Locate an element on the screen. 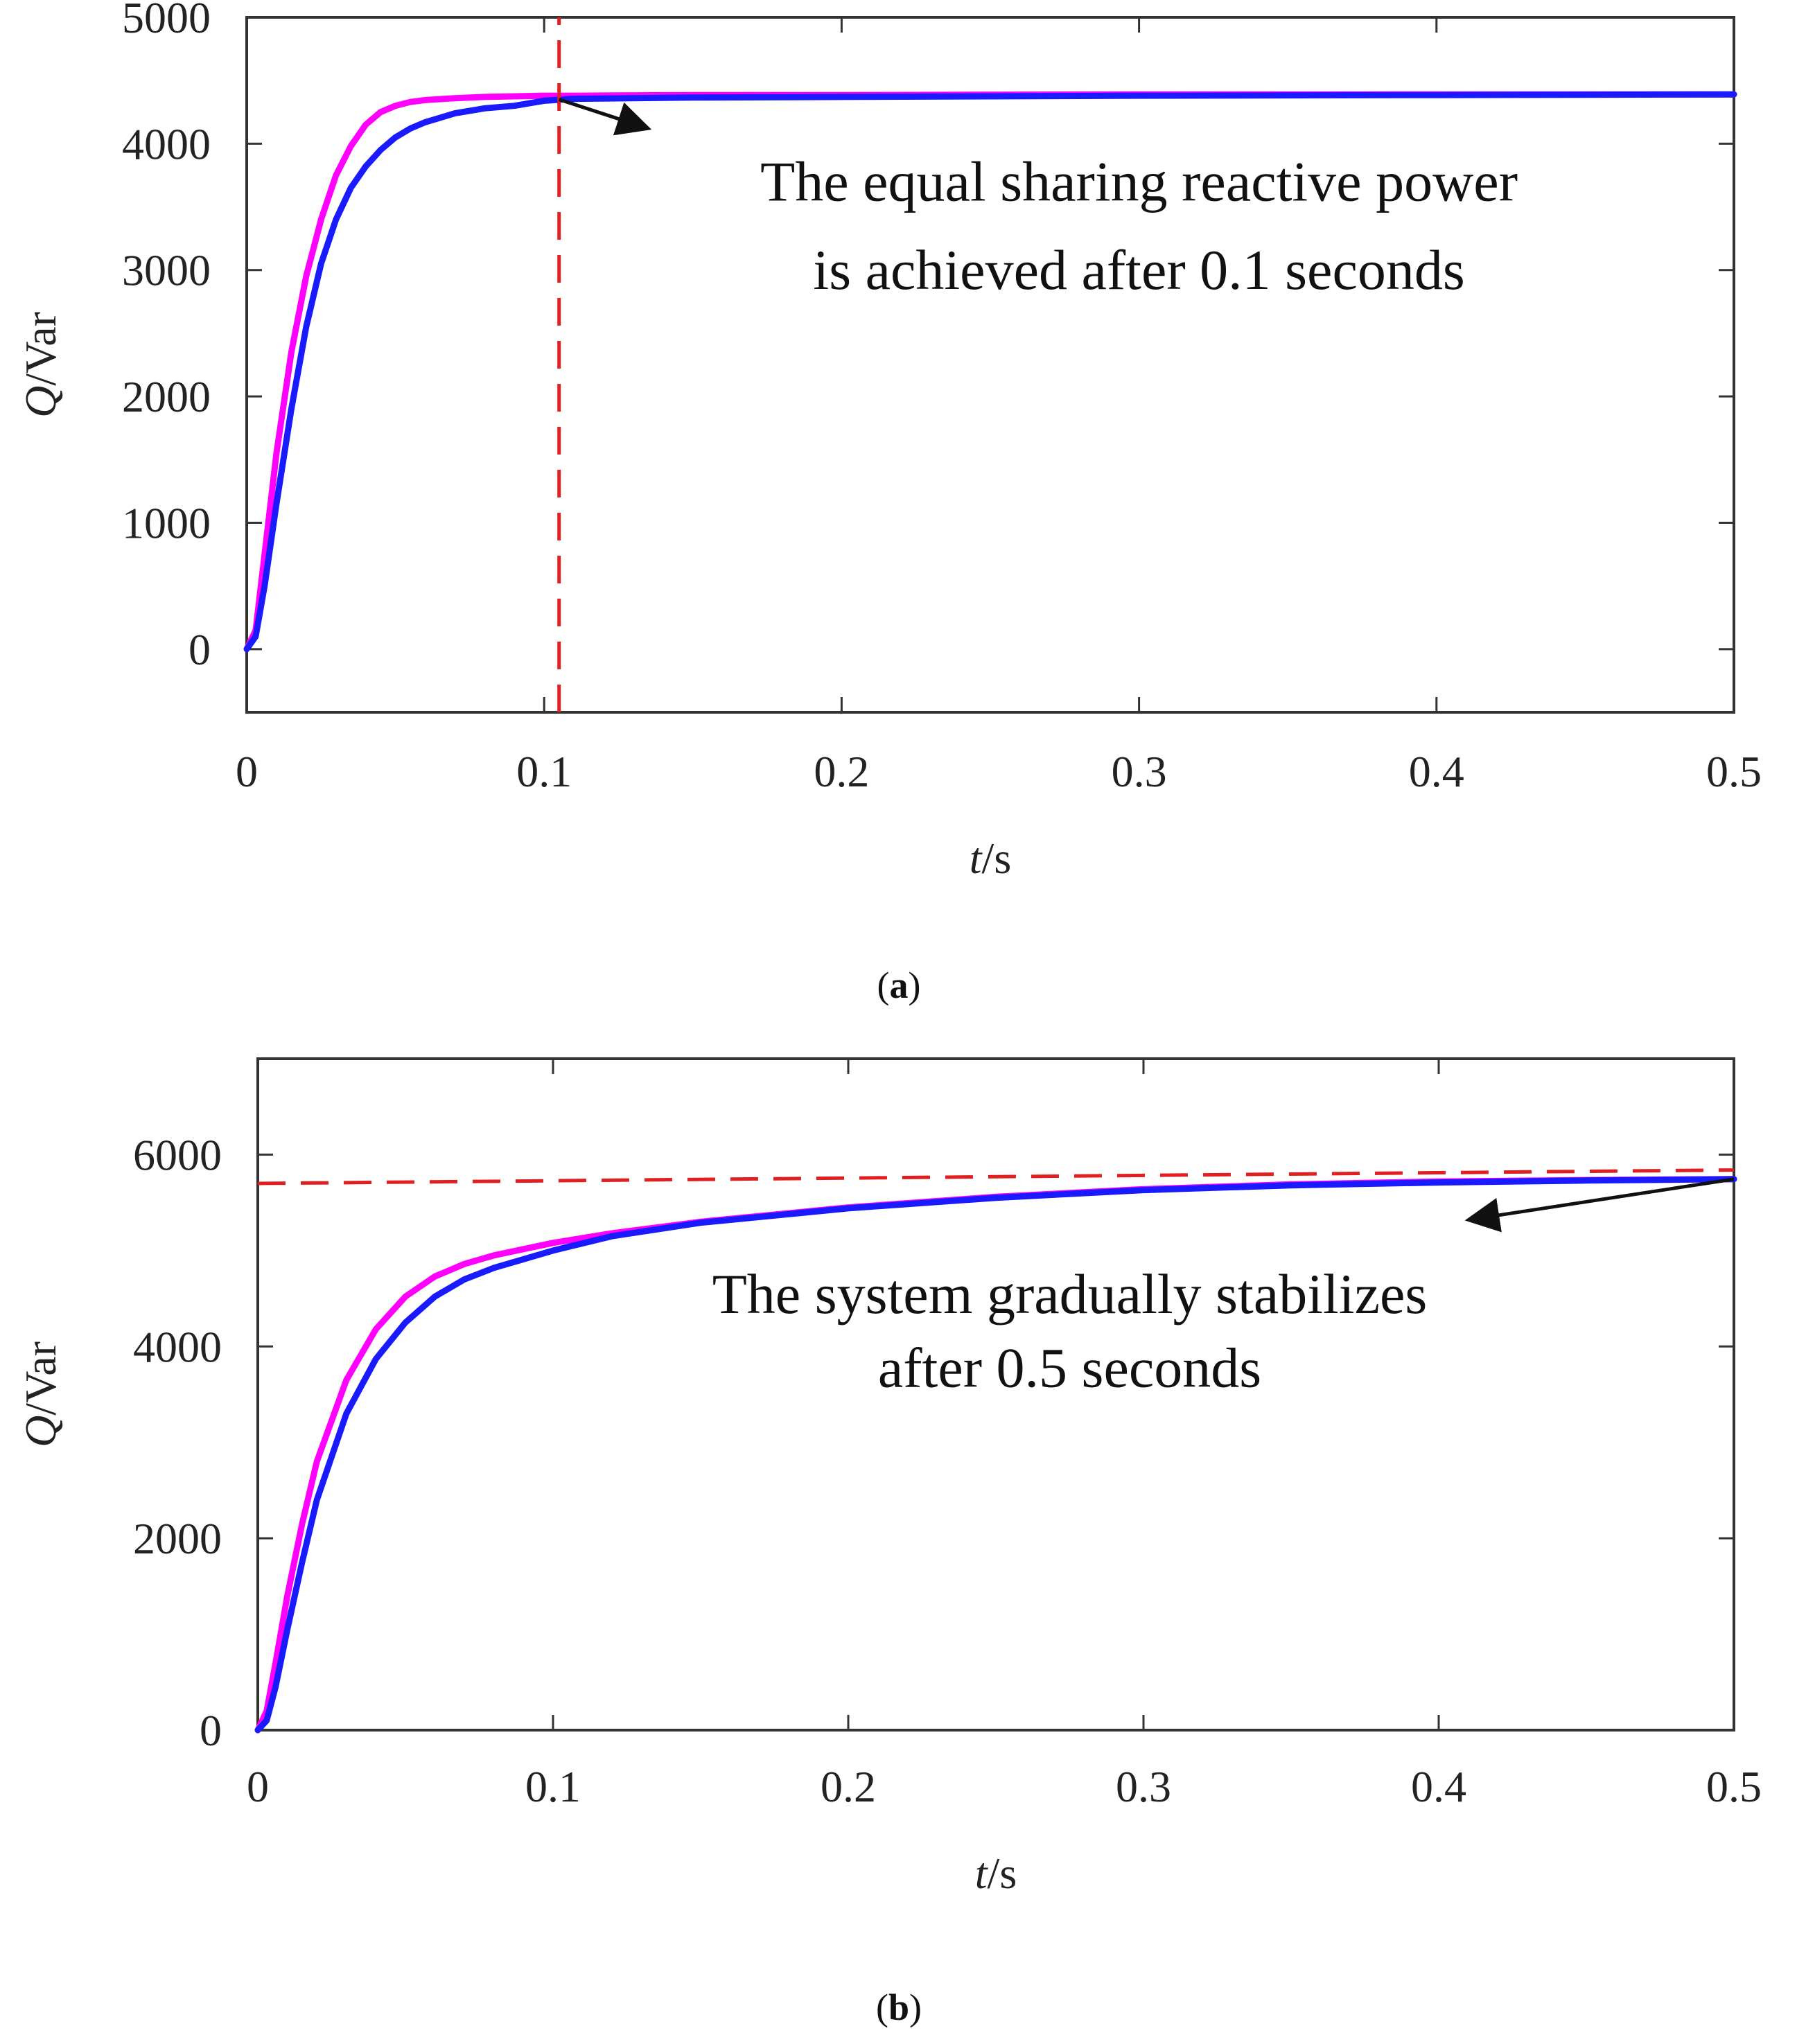  y-tick-label: 5000 is located at coordinates (166, 21).